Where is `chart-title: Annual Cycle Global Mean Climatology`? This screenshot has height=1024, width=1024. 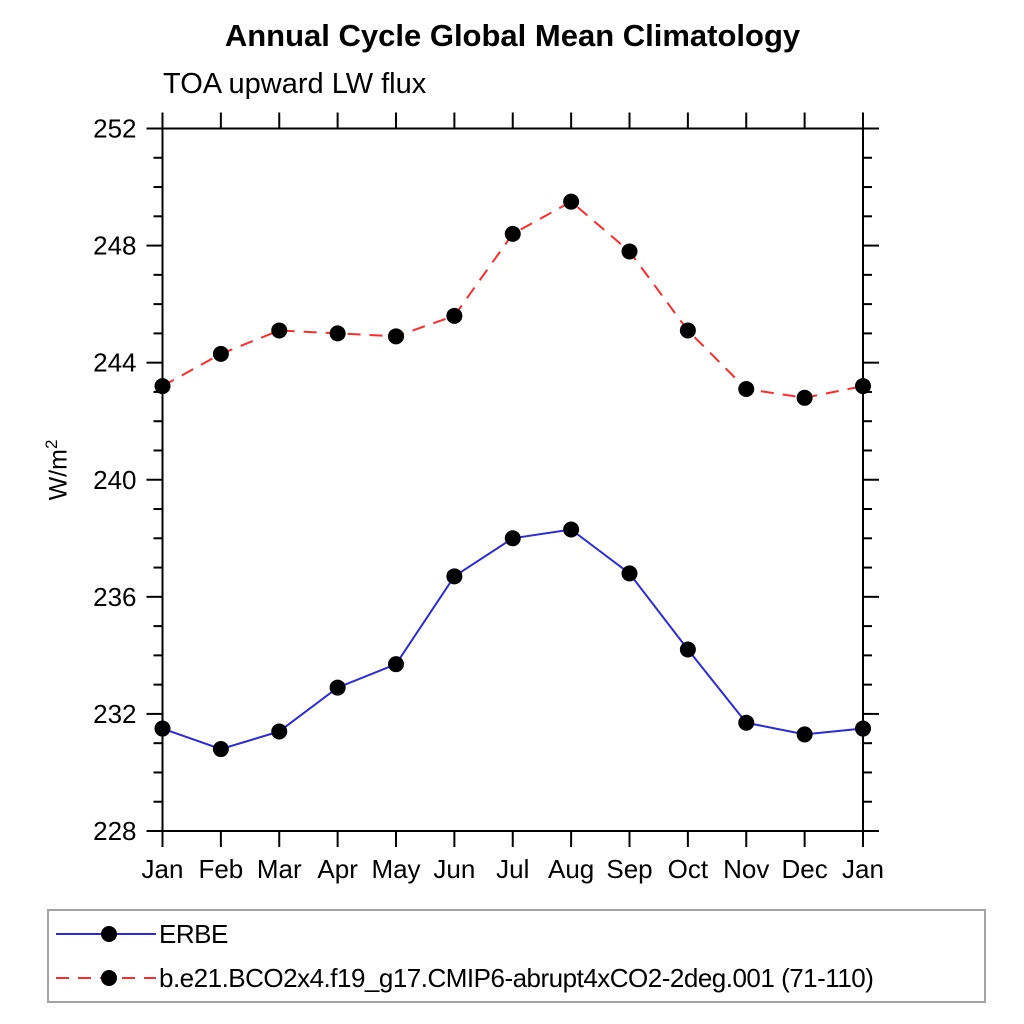 chart-title: Annual Cycle Global Mean Climatology is located at coordinates (512, 35).